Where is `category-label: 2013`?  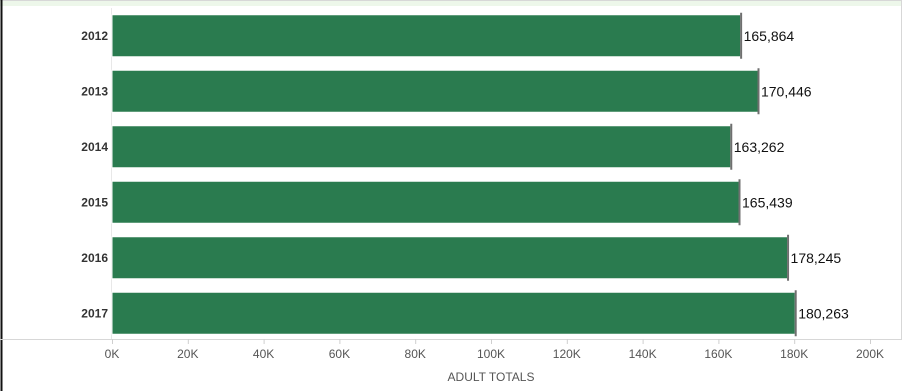 category-label: 2013 is located at coordinates (94, 91).